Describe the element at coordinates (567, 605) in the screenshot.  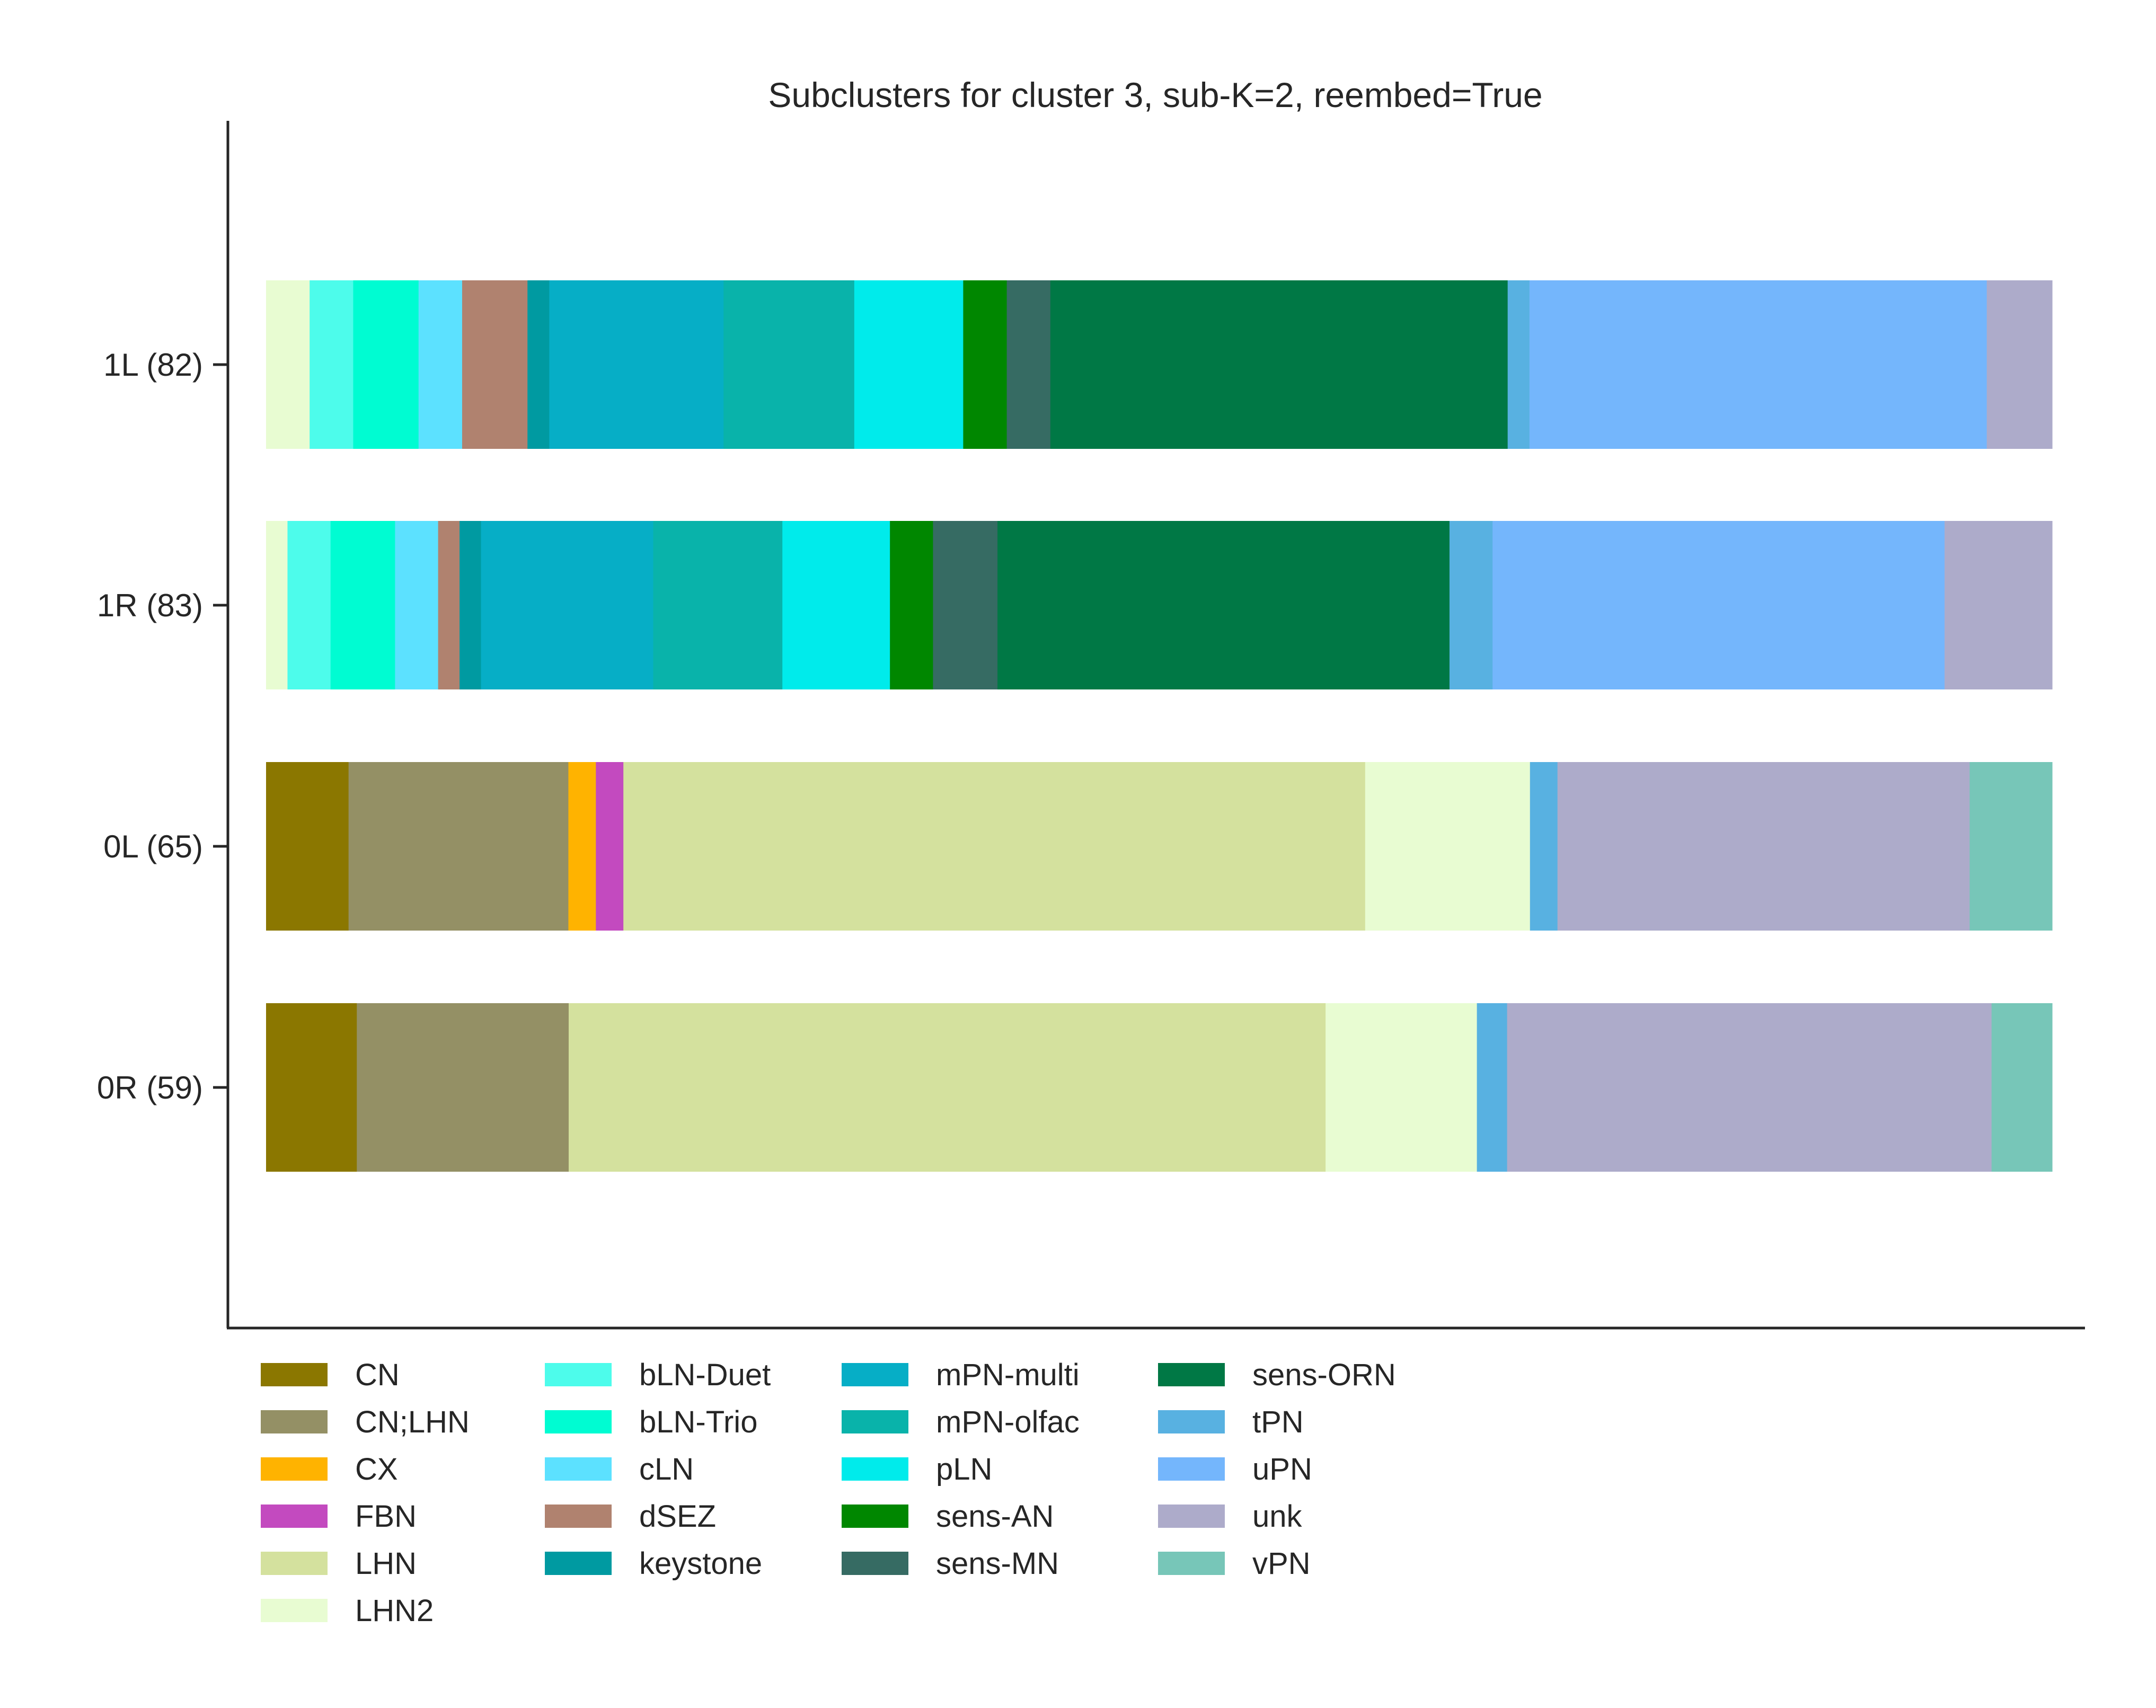
I see `bar-segment-1r-83-mpn-multi` at that location.